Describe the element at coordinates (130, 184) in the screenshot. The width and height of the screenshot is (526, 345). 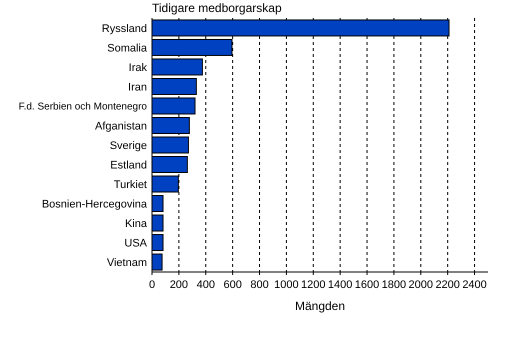
I see `y-tick-label: Turkiet` at that location.